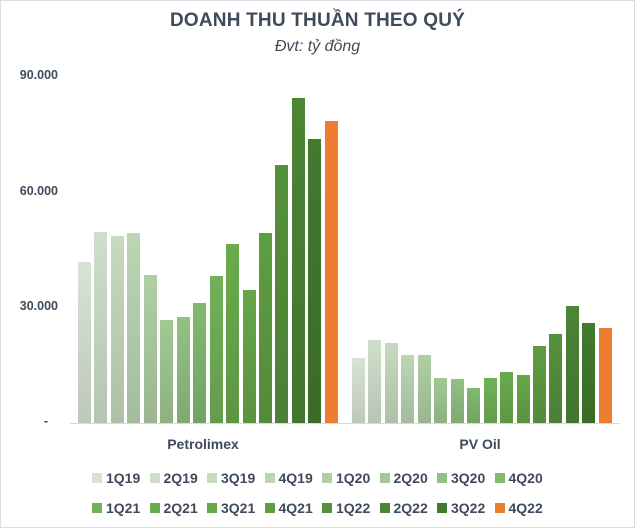 This screenshot has height=528, width=635. Describe the element at coordinates (45, 421) in the screenshot. I see `y-tick-0: -` at that location.